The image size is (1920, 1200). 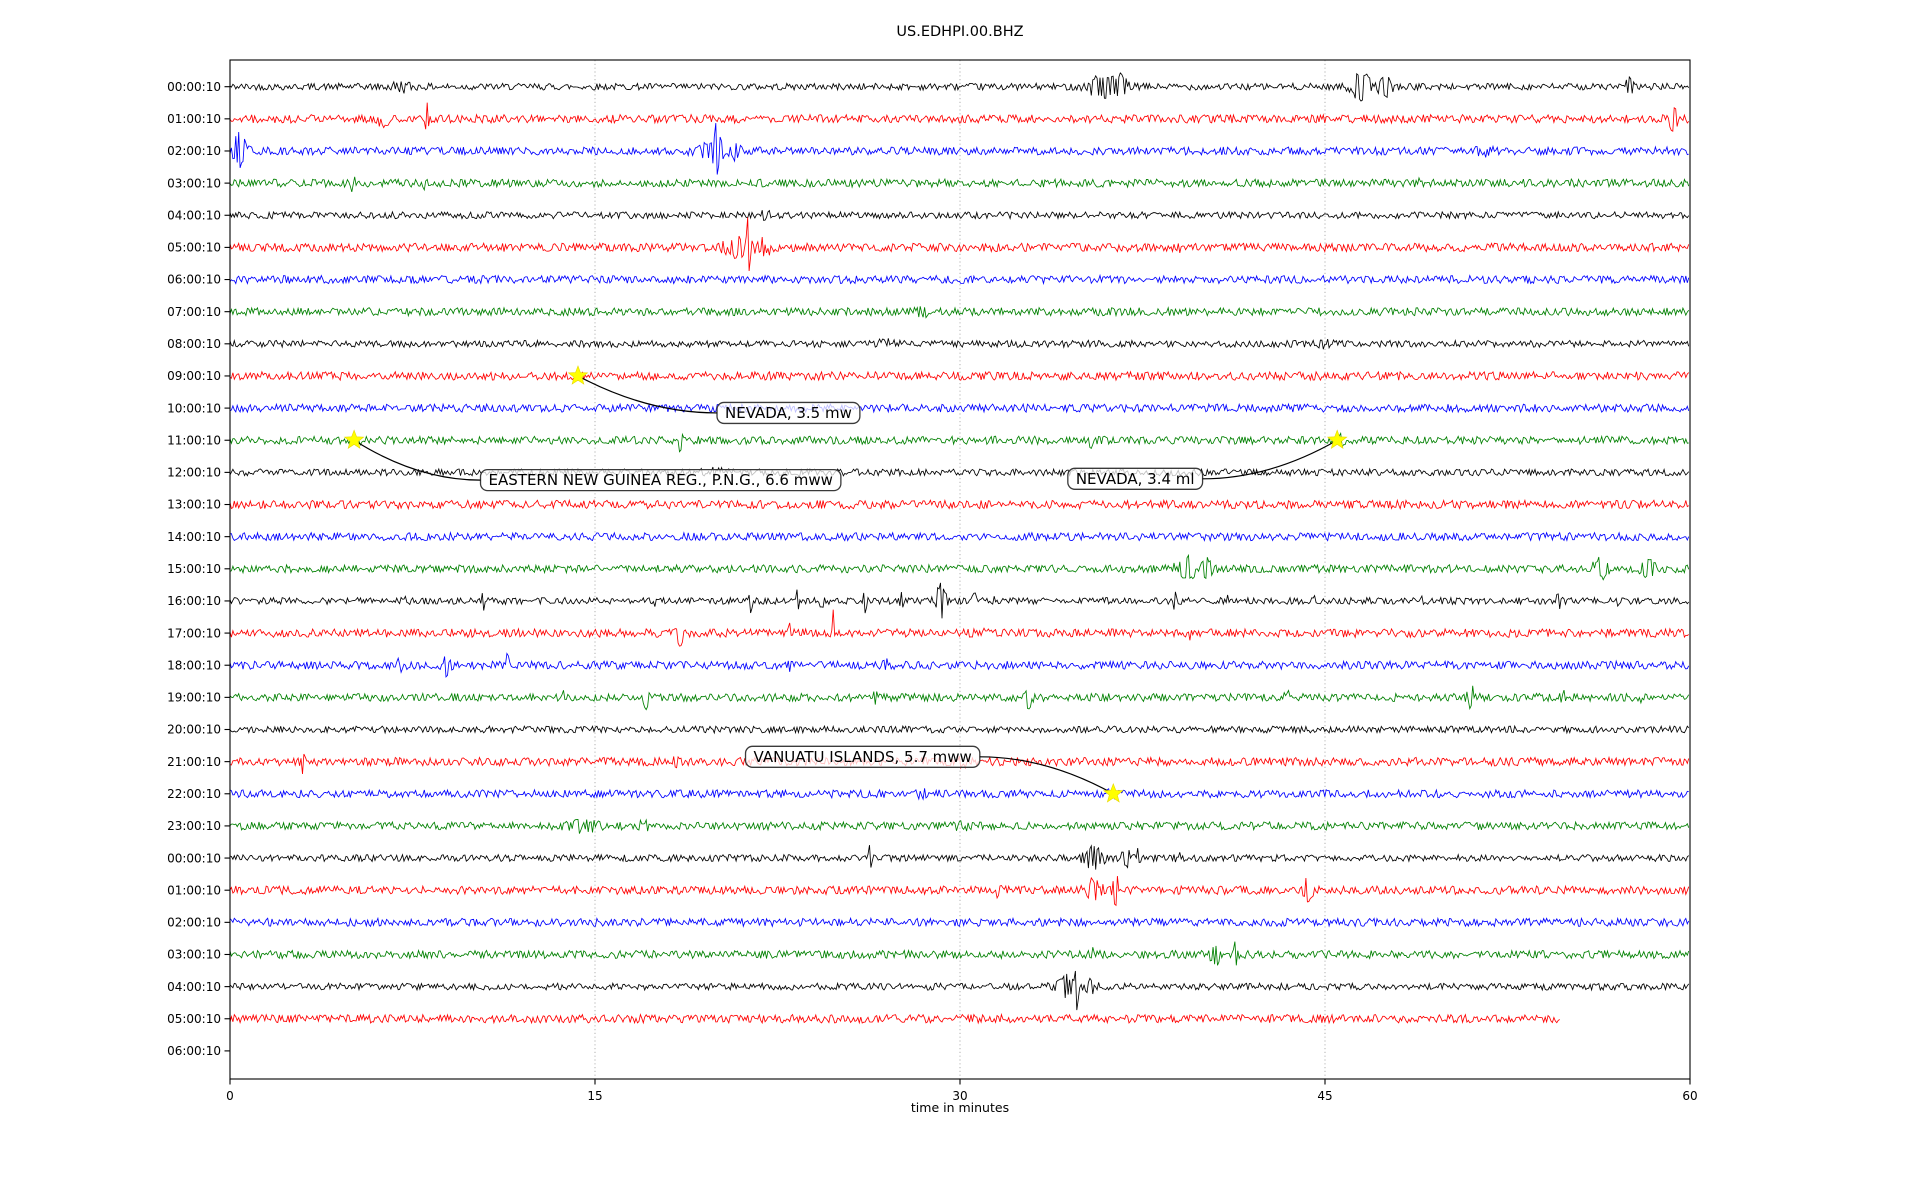 What do you see at coordinates (594, 1096) in the screenshot?
I see `x-tick-label: 15` at bounding box center [594, 1096].